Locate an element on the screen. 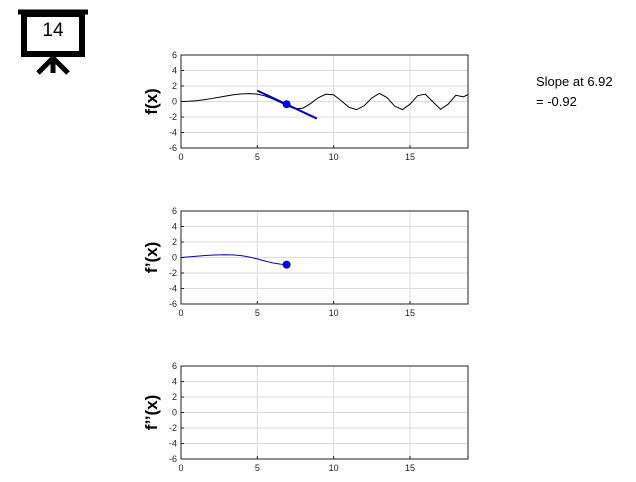 This screenshot has height=482, width=636. chart-2: 0 5 10 15 -6 -4 -2 0 2 4 6 f’(x) is located at coordinates (305, 262).